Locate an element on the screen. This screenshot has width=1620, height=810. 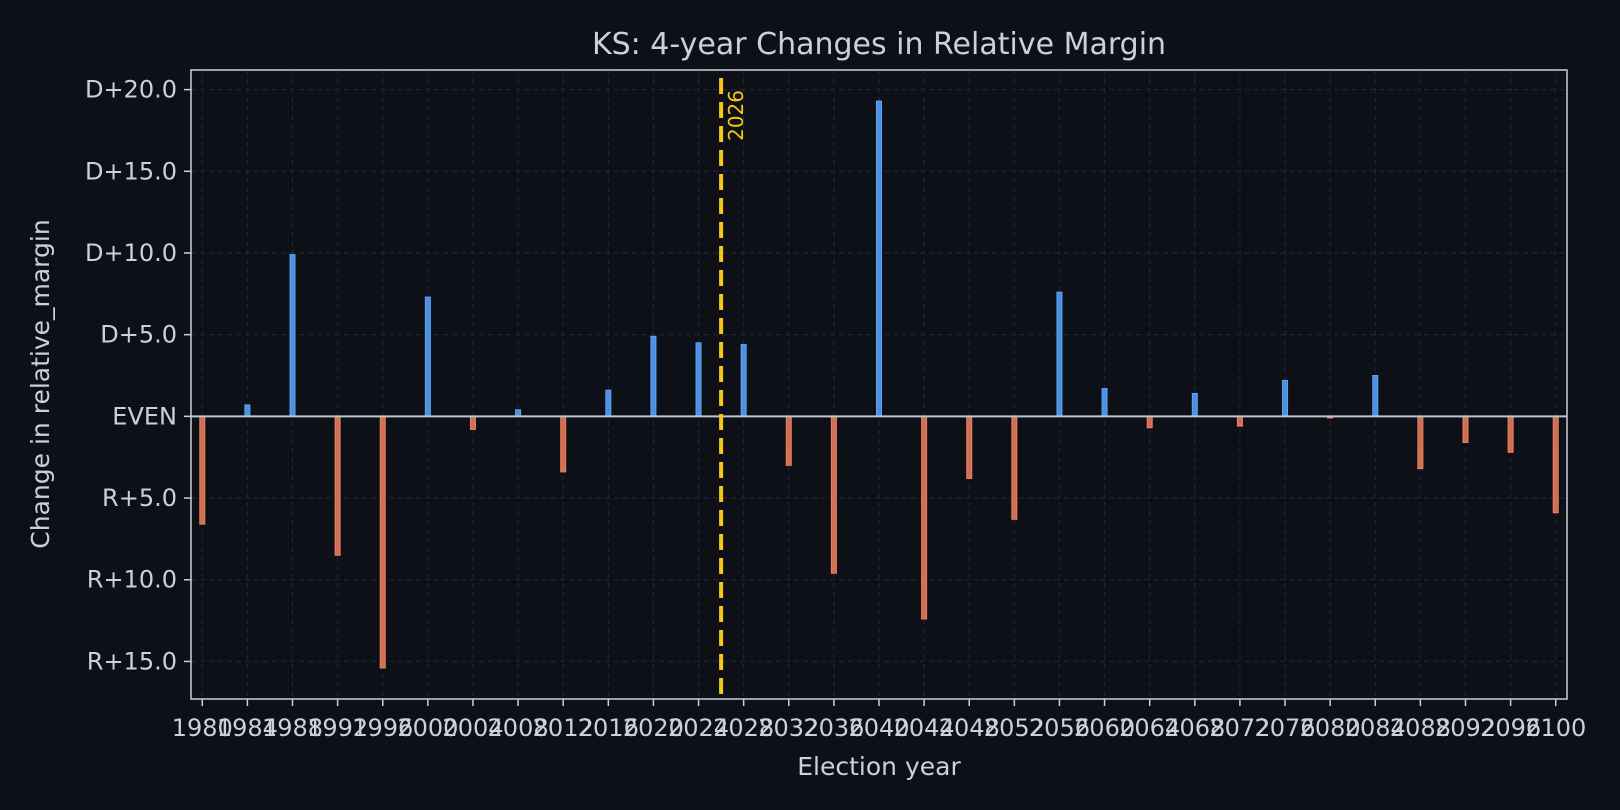
x-tick-label-2052: 2052 is located at coordinates (1014, 728).